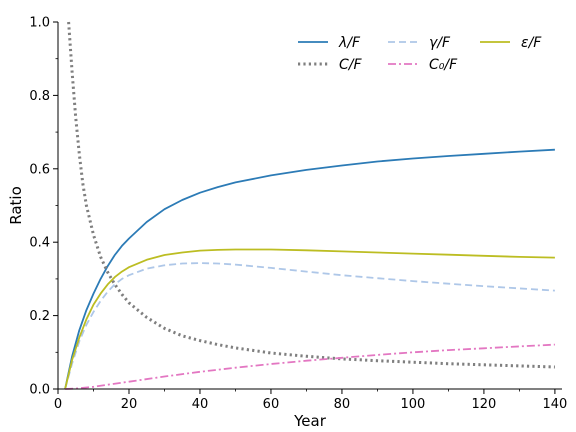 The width and height of the screenshot is (576, 432). Describe the element at coordinates (39, 316) in the screenshot. I see `y-tick-label: 0.2` at that location.